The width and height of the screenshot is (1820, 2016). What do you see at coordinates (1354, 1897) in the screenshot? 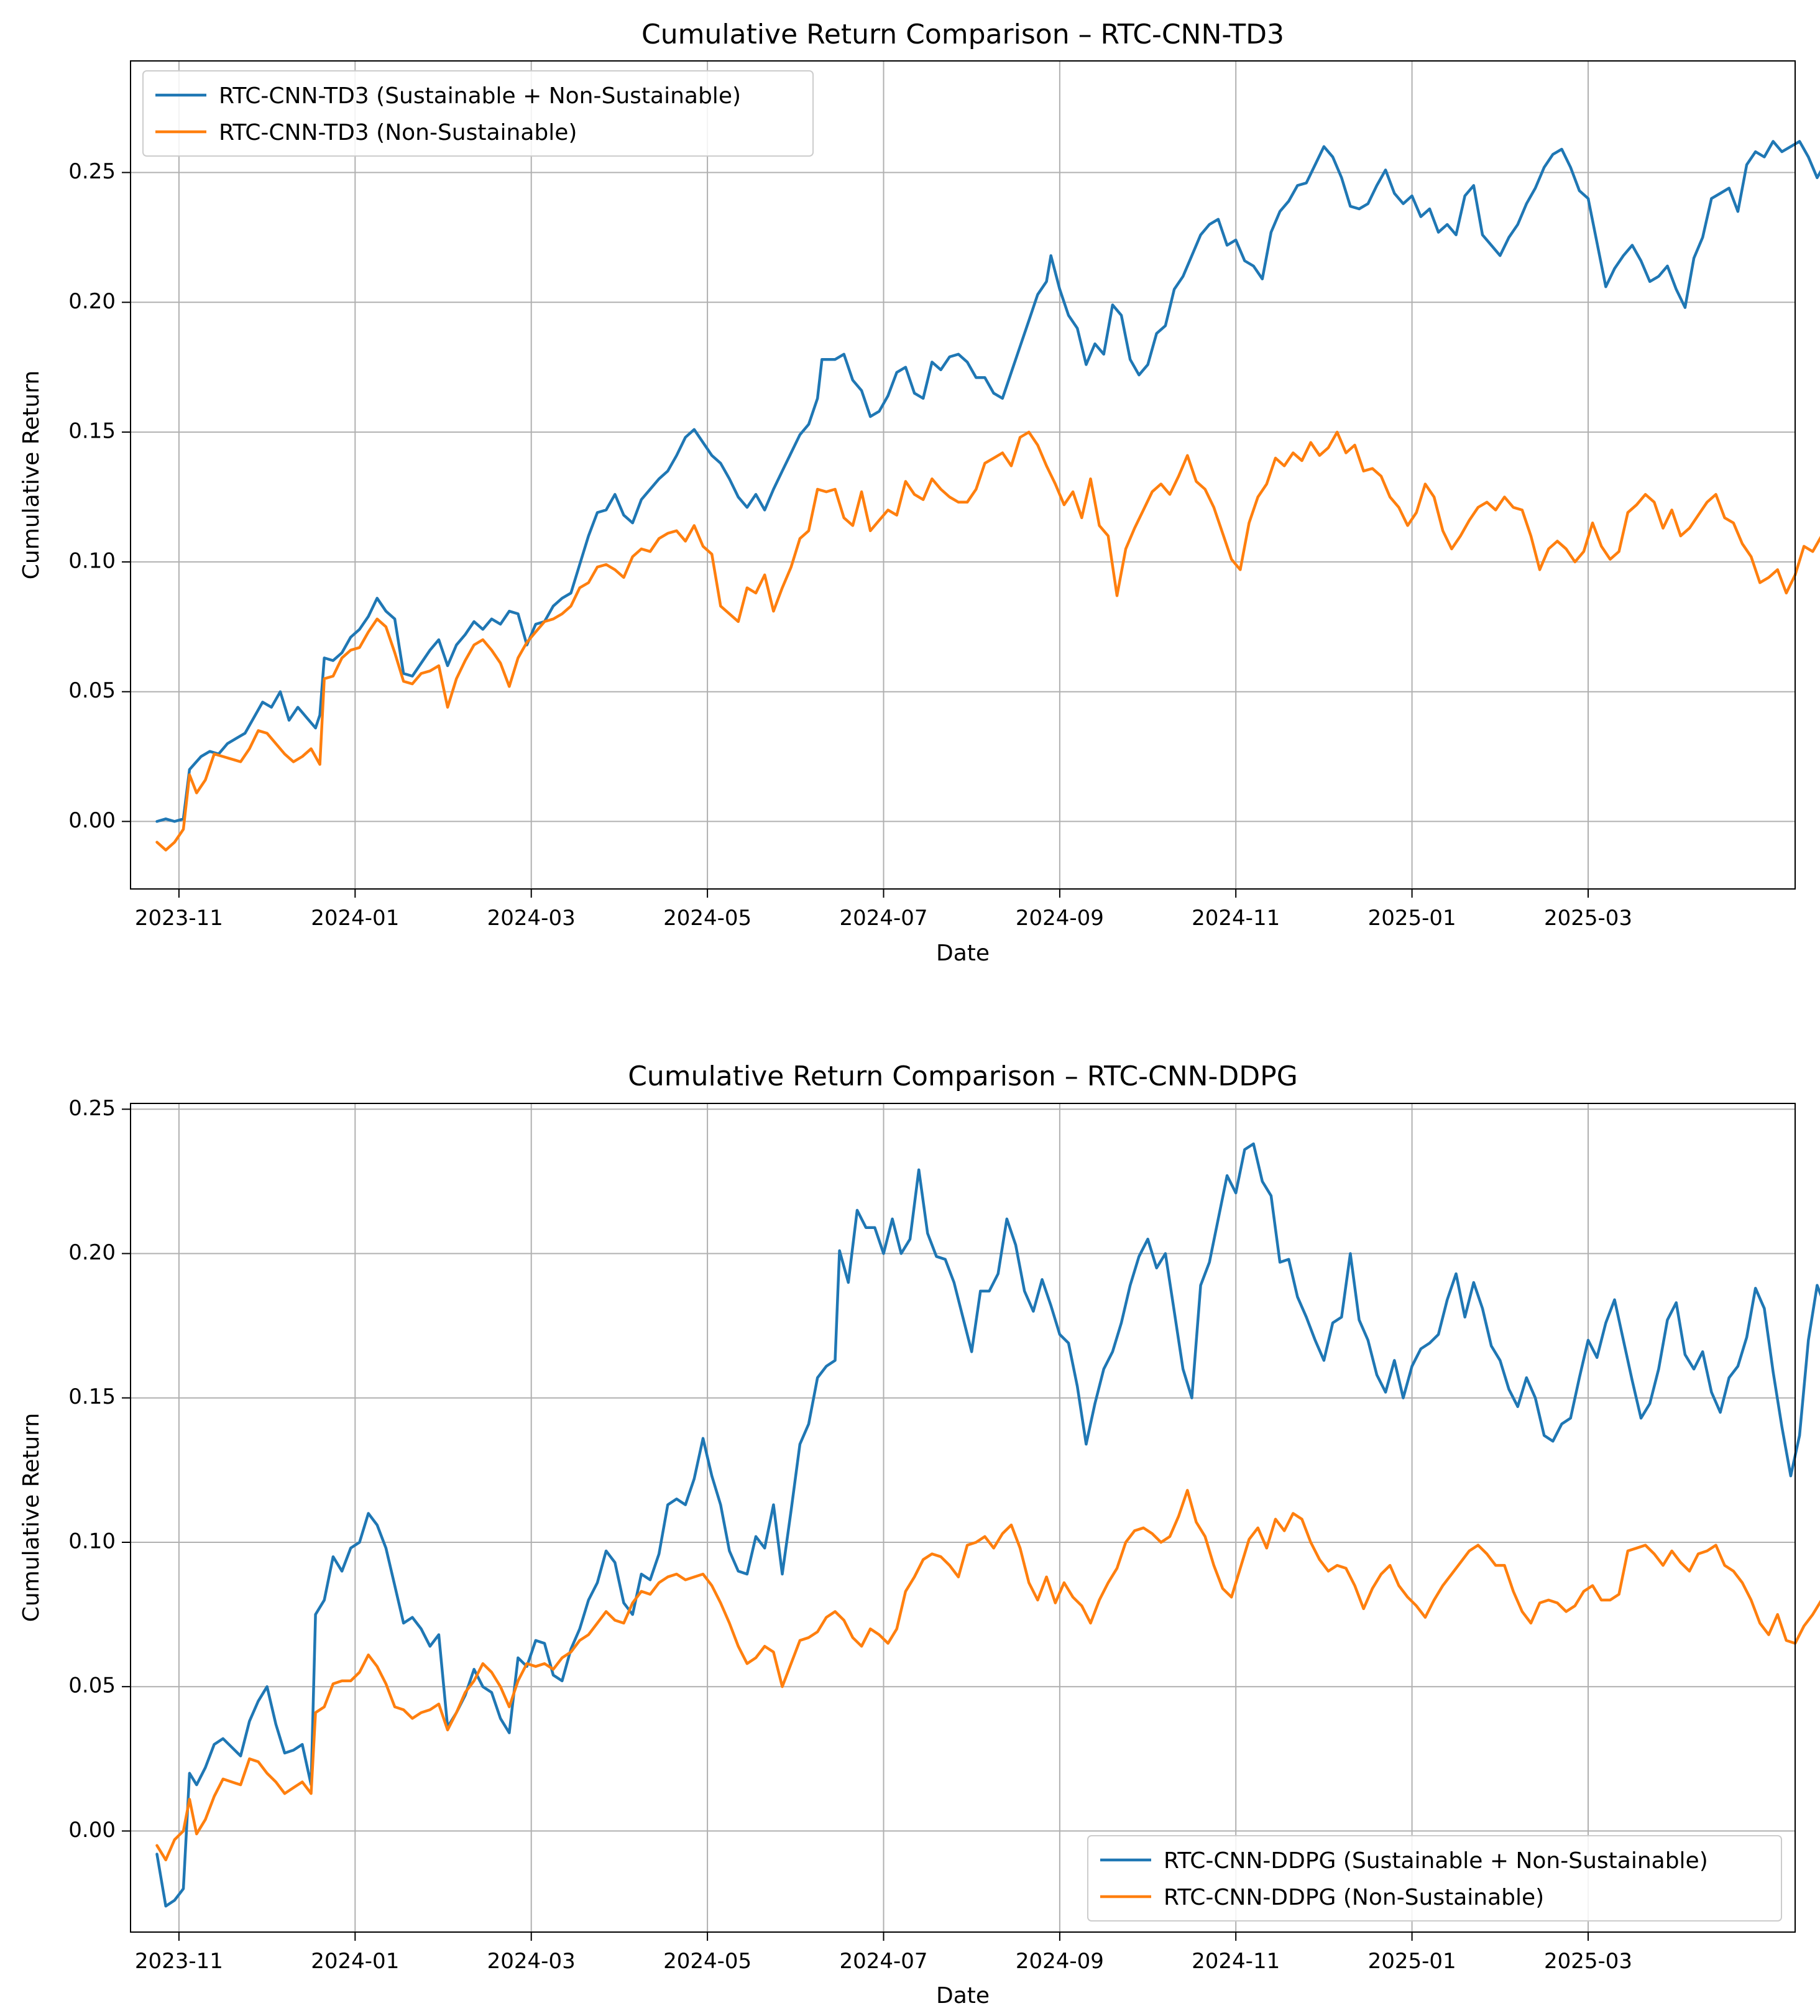
I see `legend-label-non-sustainable: RTC-CNN-DDPG (Non-Sustainable)` at bounding box center [1354, 1897].